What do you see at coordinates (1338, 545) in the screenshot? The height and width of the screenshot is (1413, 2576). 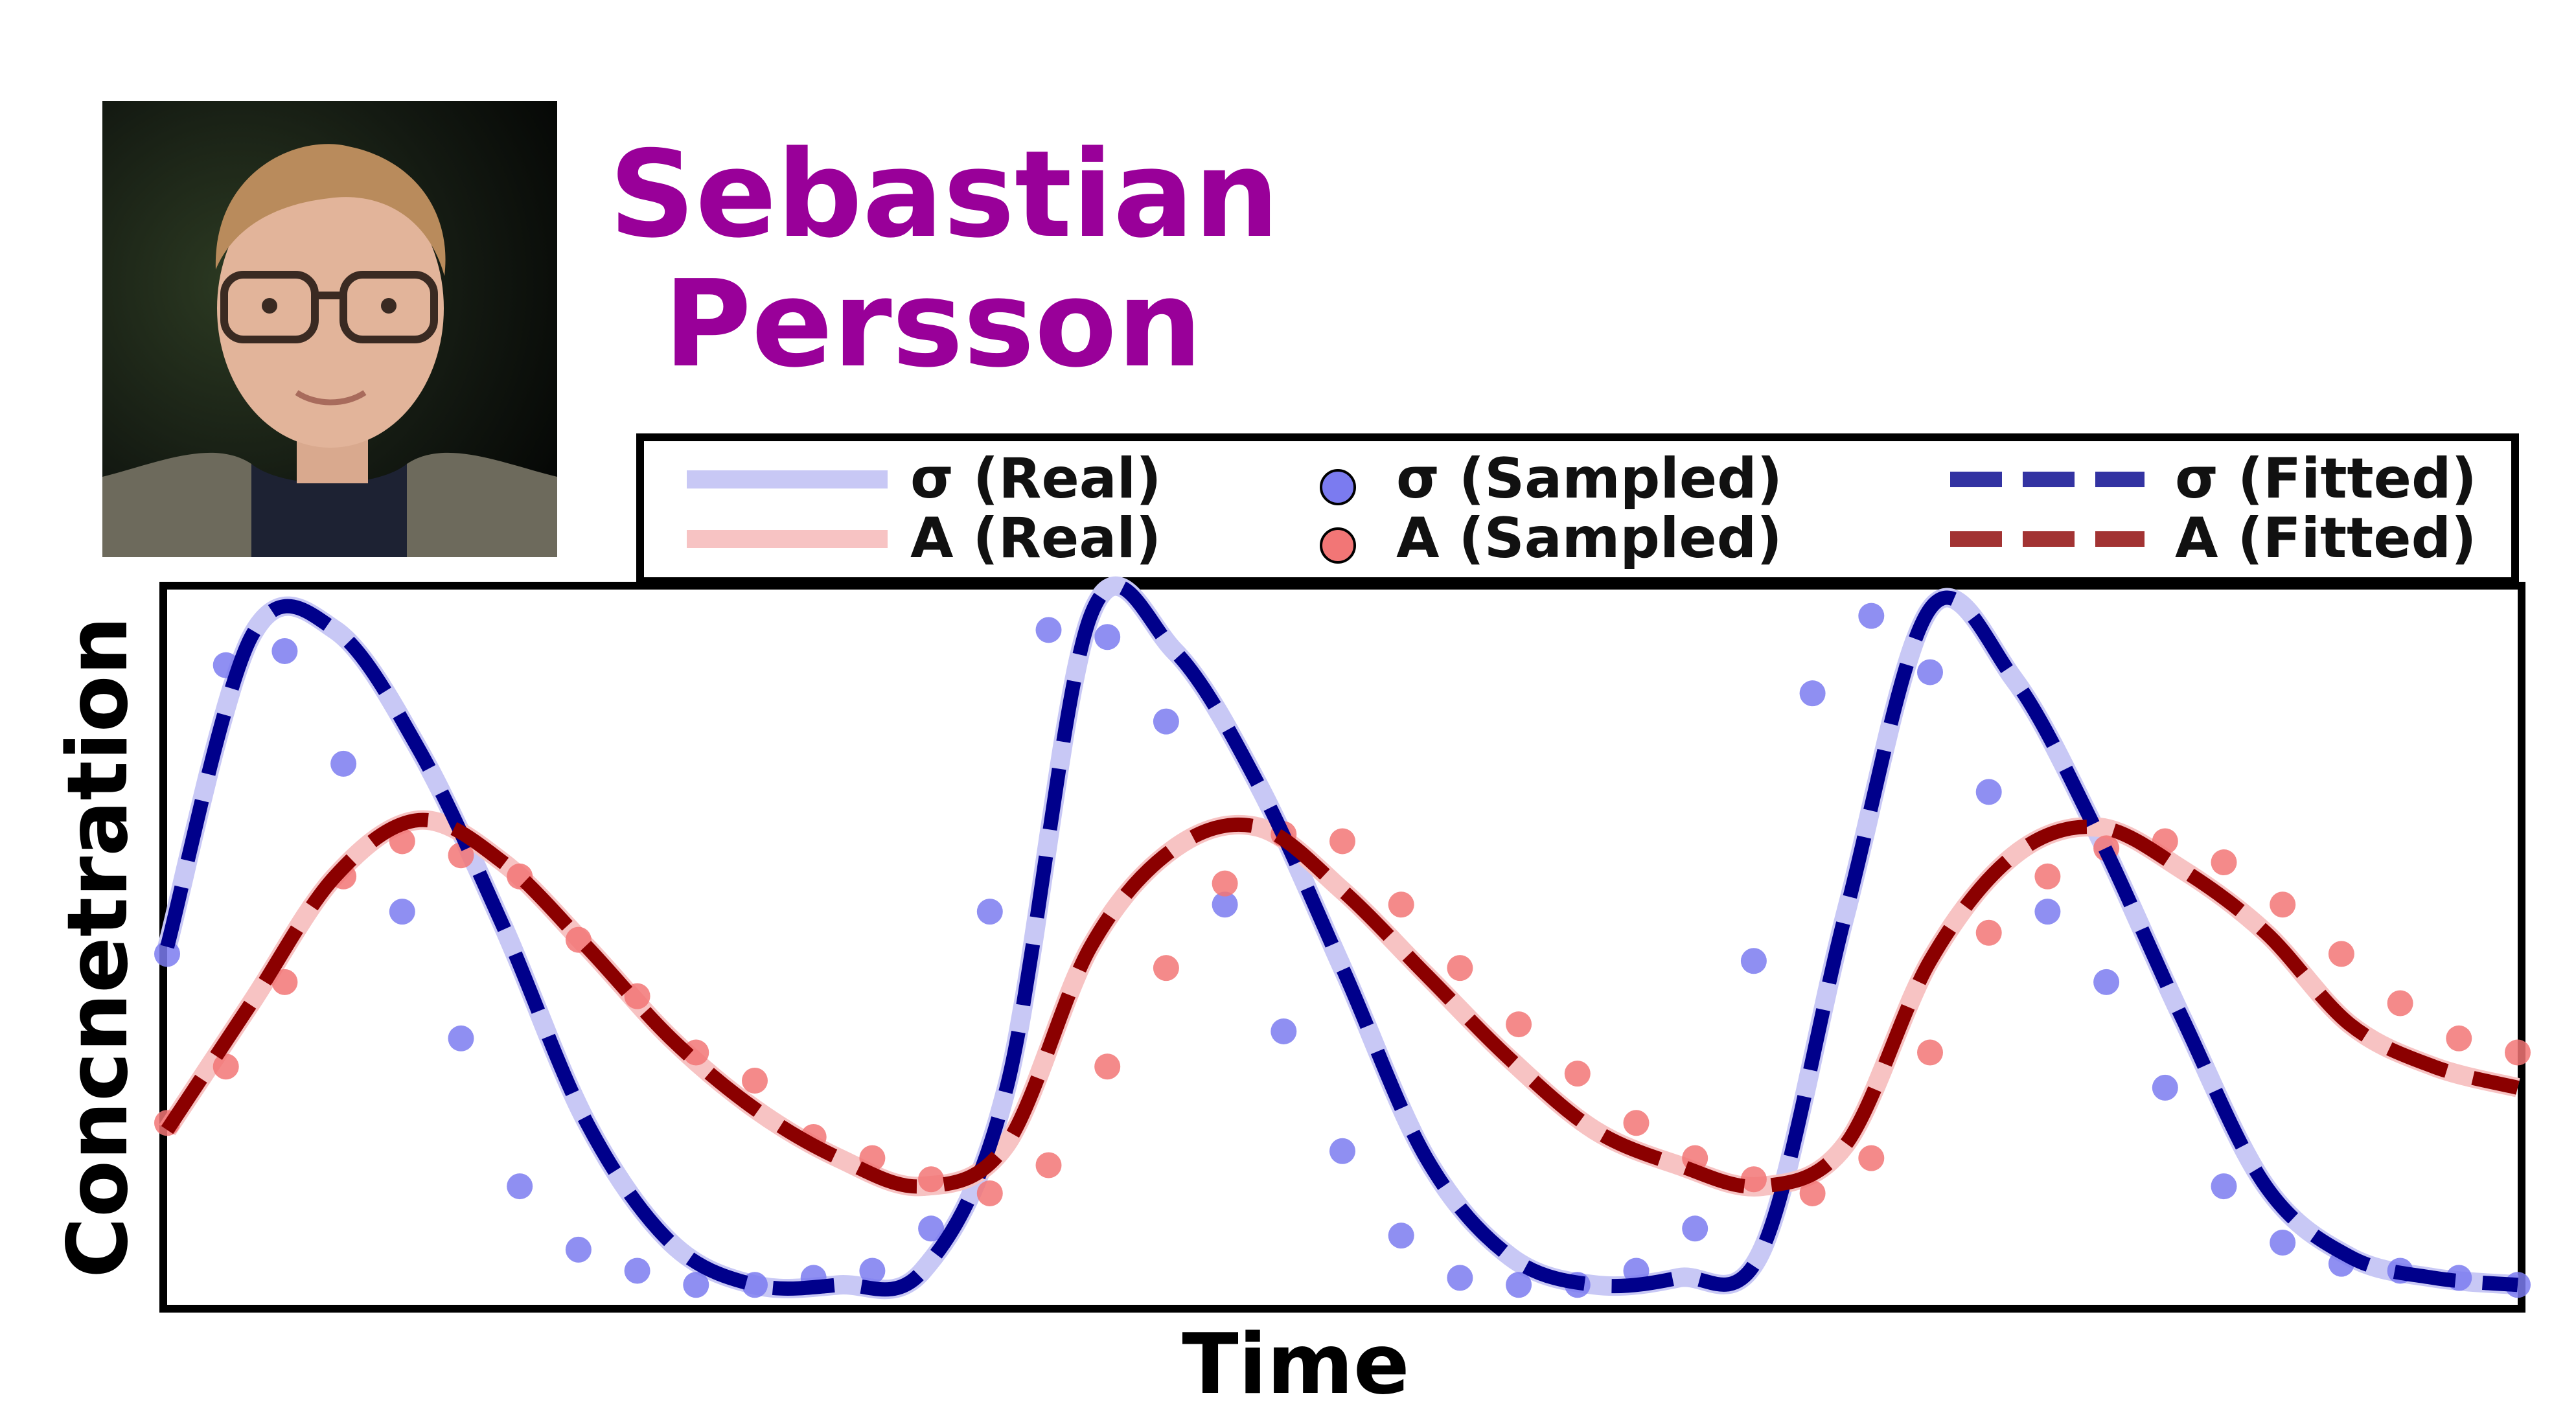 I see `legend-marker-a-sampled` at bounding box center [1338, 545].